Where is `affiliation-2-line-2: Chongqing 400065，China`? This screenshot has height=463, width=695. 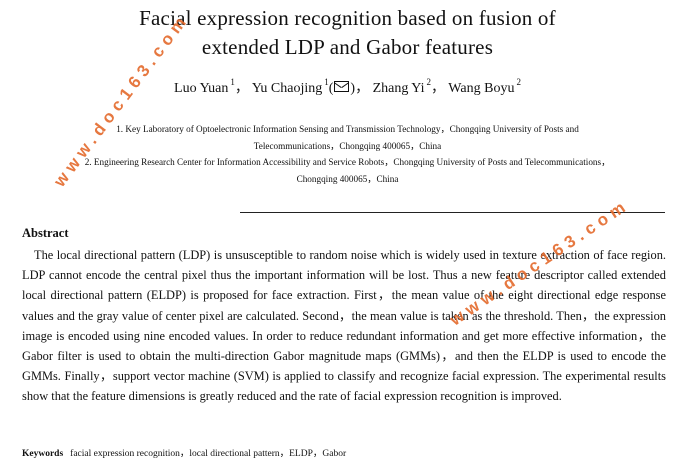
affiliation-2-line-2: Chongqing 400065，China is located at coordinates (347, 179).